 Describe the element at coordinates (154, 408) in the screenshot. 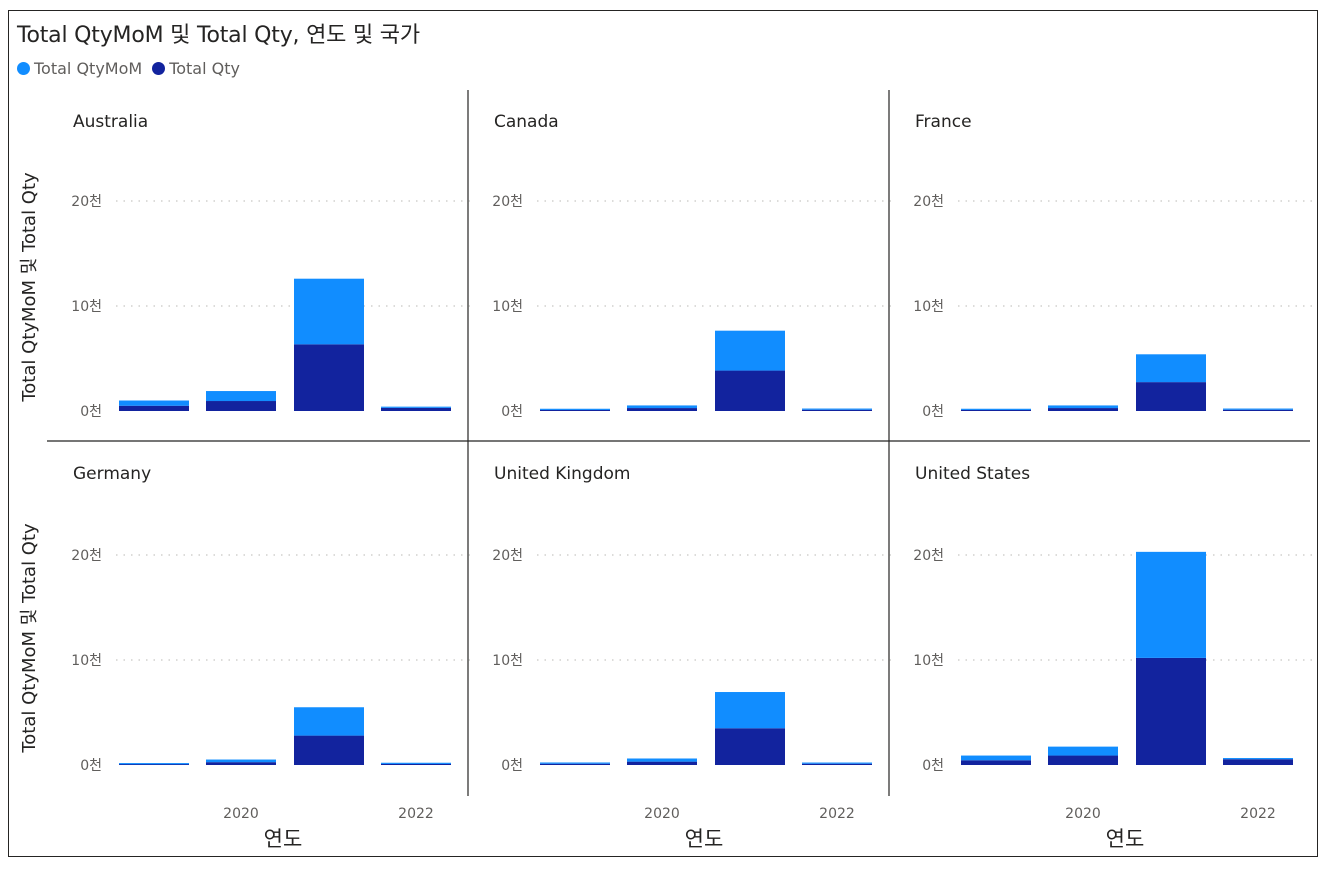

I see `bar-australia-2019-total-qty` at that location.